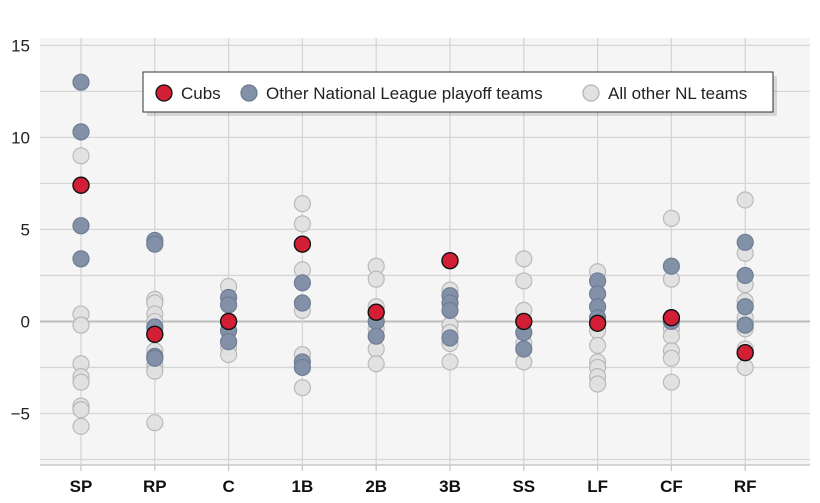  What do you see at coordinates (20, 45) in the screenshot?
I see `y-tick-label: 15` at bounding box center [20, 45].